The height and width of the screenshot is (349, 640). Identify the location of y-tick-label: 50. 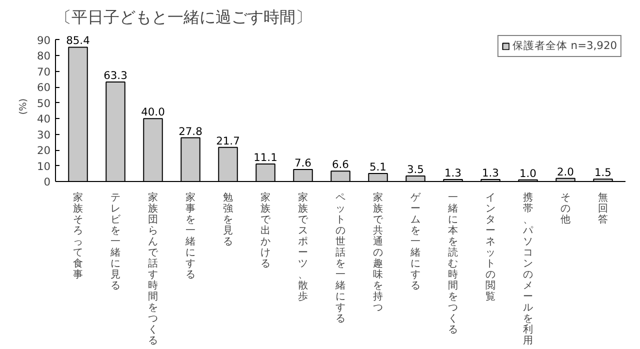
(43, 103).